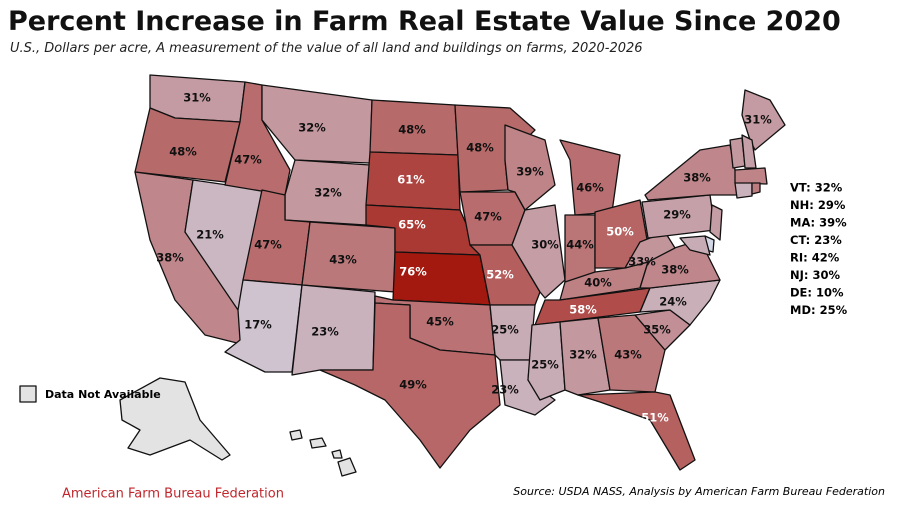 Image resolution: width=900 pixels, height=505 pixels. I want to click on organization: American Farm Bureau Federation, so click(173, 494).